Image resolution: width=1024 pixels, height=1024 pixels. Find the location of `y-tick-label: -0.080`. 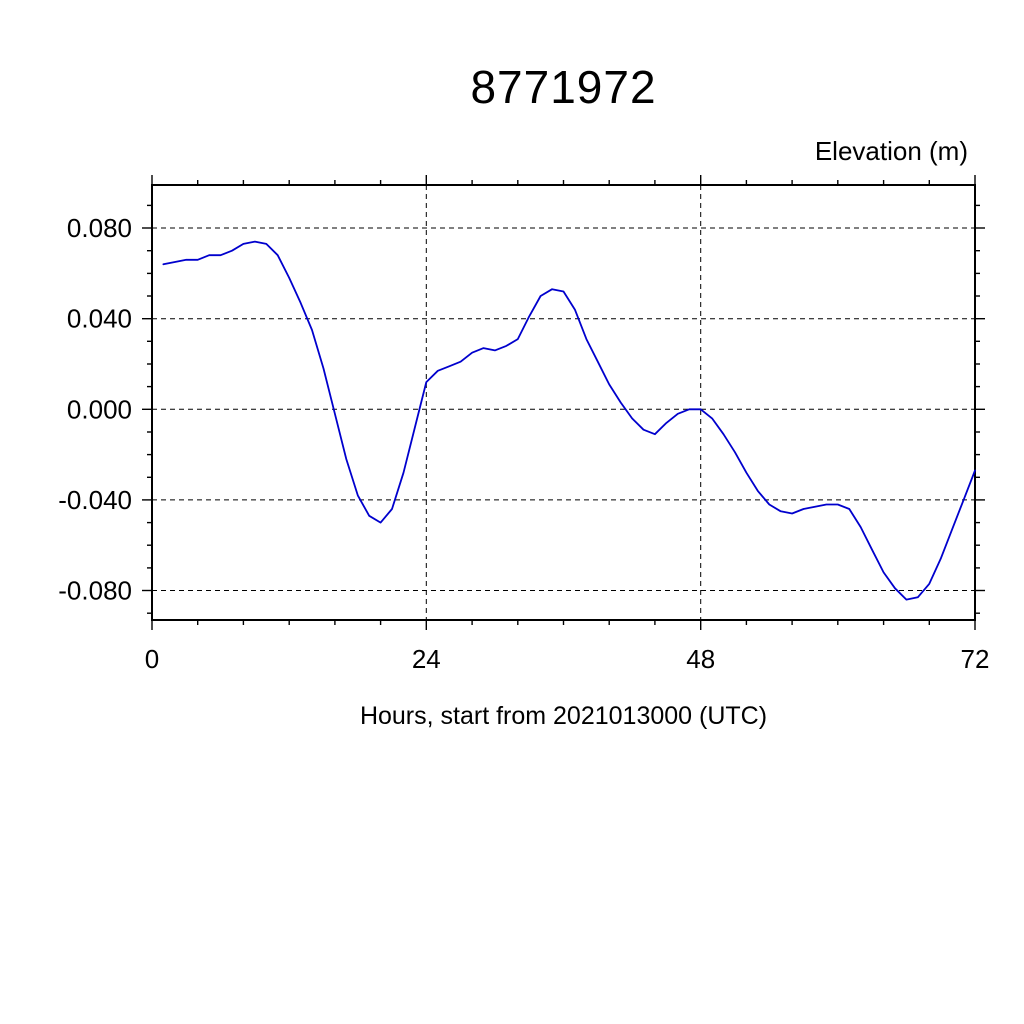

y-tick-label: -0.080 is located at coordinates (95, 591).